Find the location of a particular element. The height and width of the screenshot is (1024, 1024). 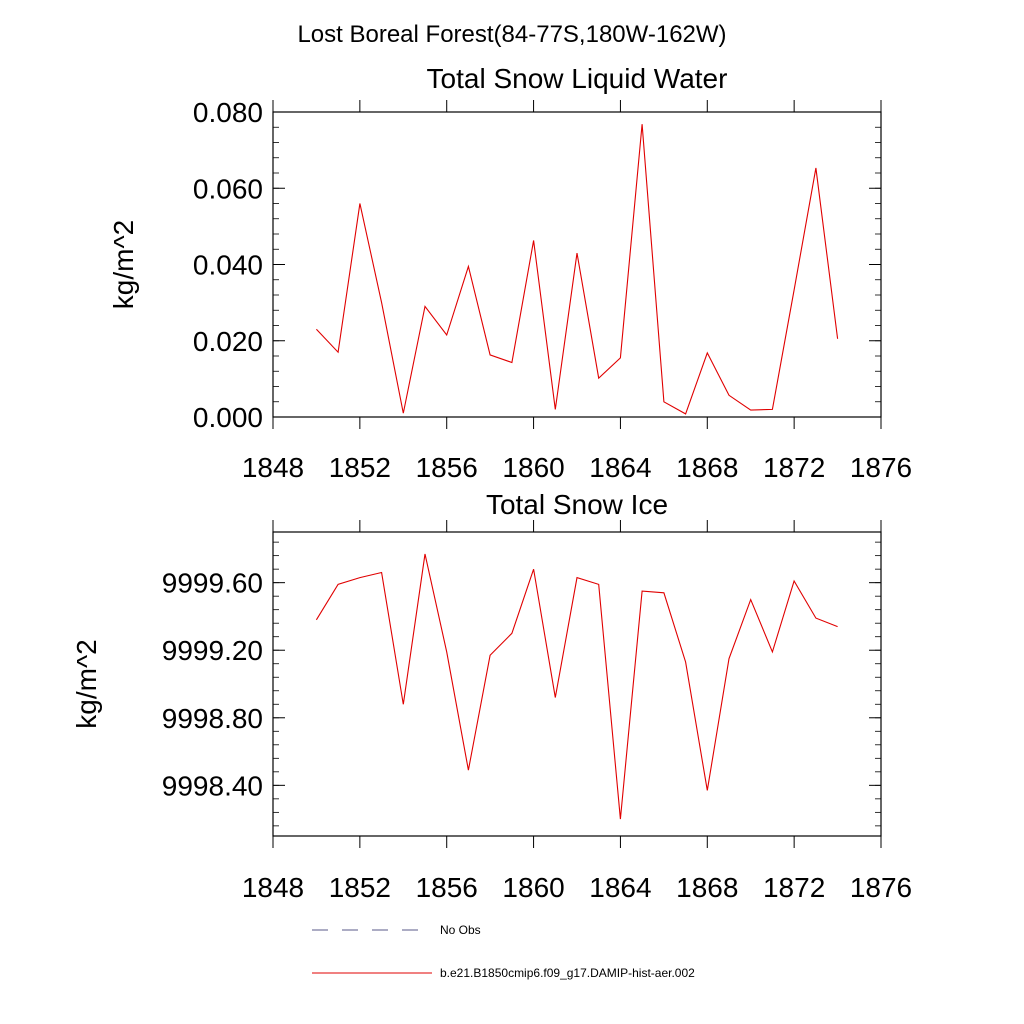

y-tick-label: 9998.80 is located at coordinates (212, 718).